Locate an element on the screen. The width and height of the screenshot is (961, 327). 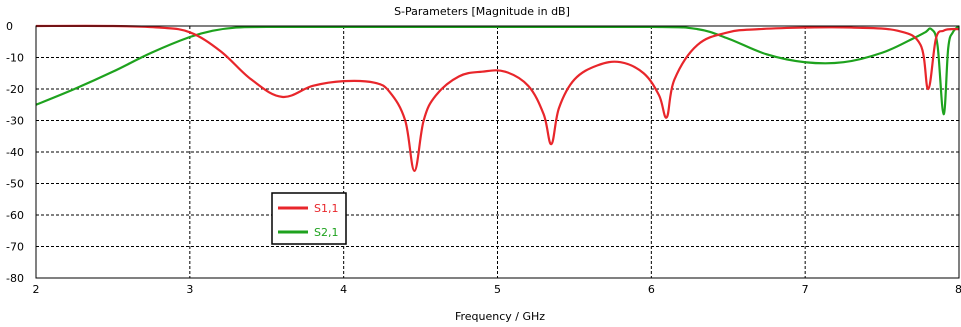
y-tick-label: -40 is located at coordinates (15, 152).